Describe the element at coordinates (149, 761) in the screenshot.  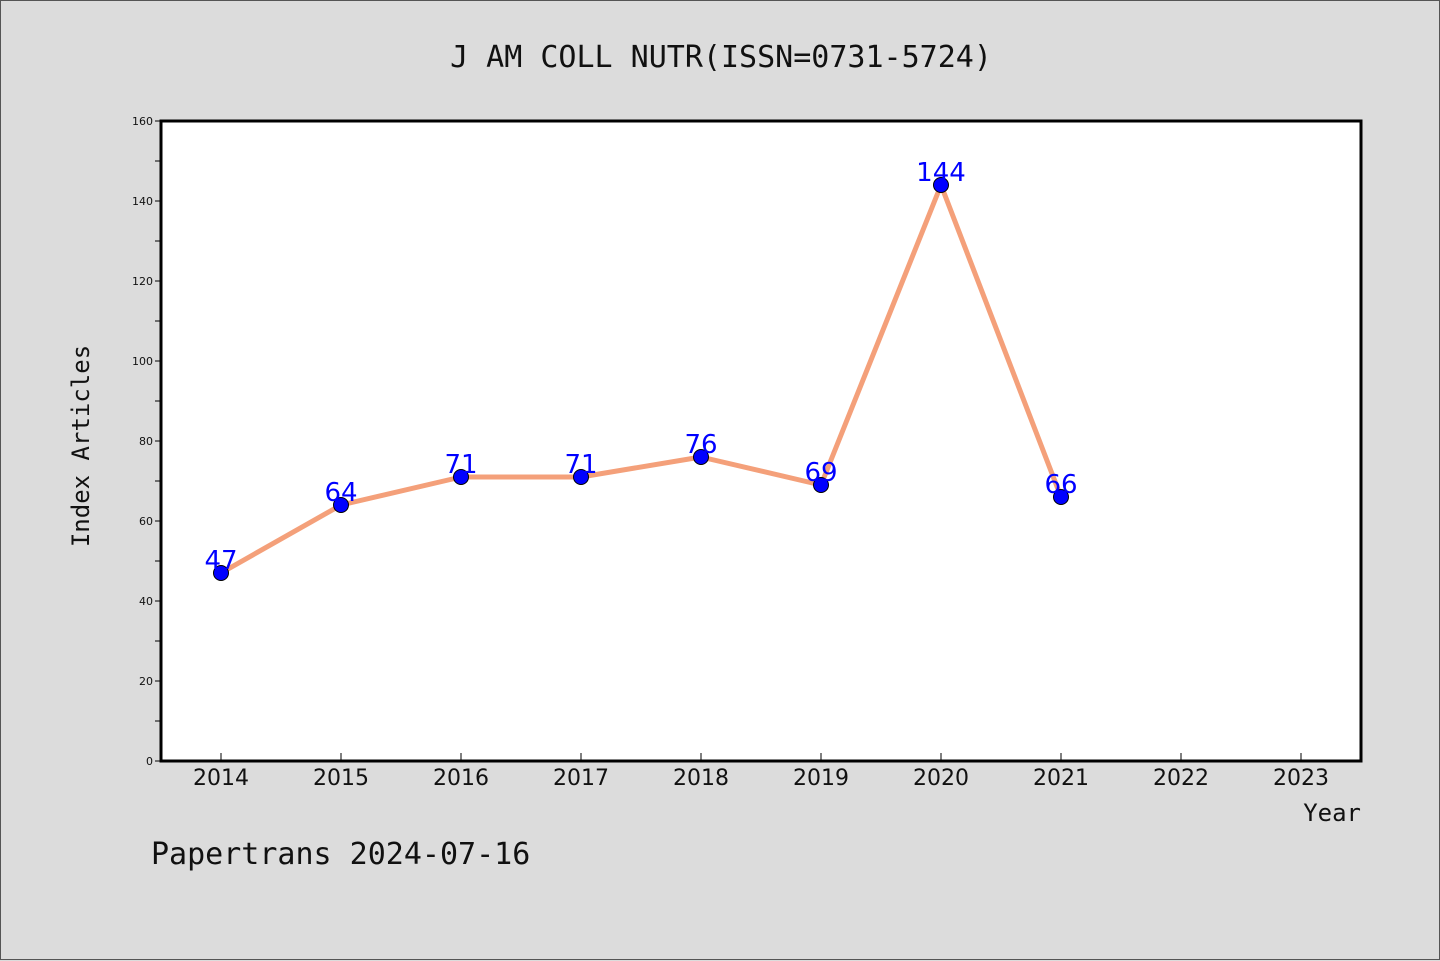
I see `y-tick-label: 0` at that location.